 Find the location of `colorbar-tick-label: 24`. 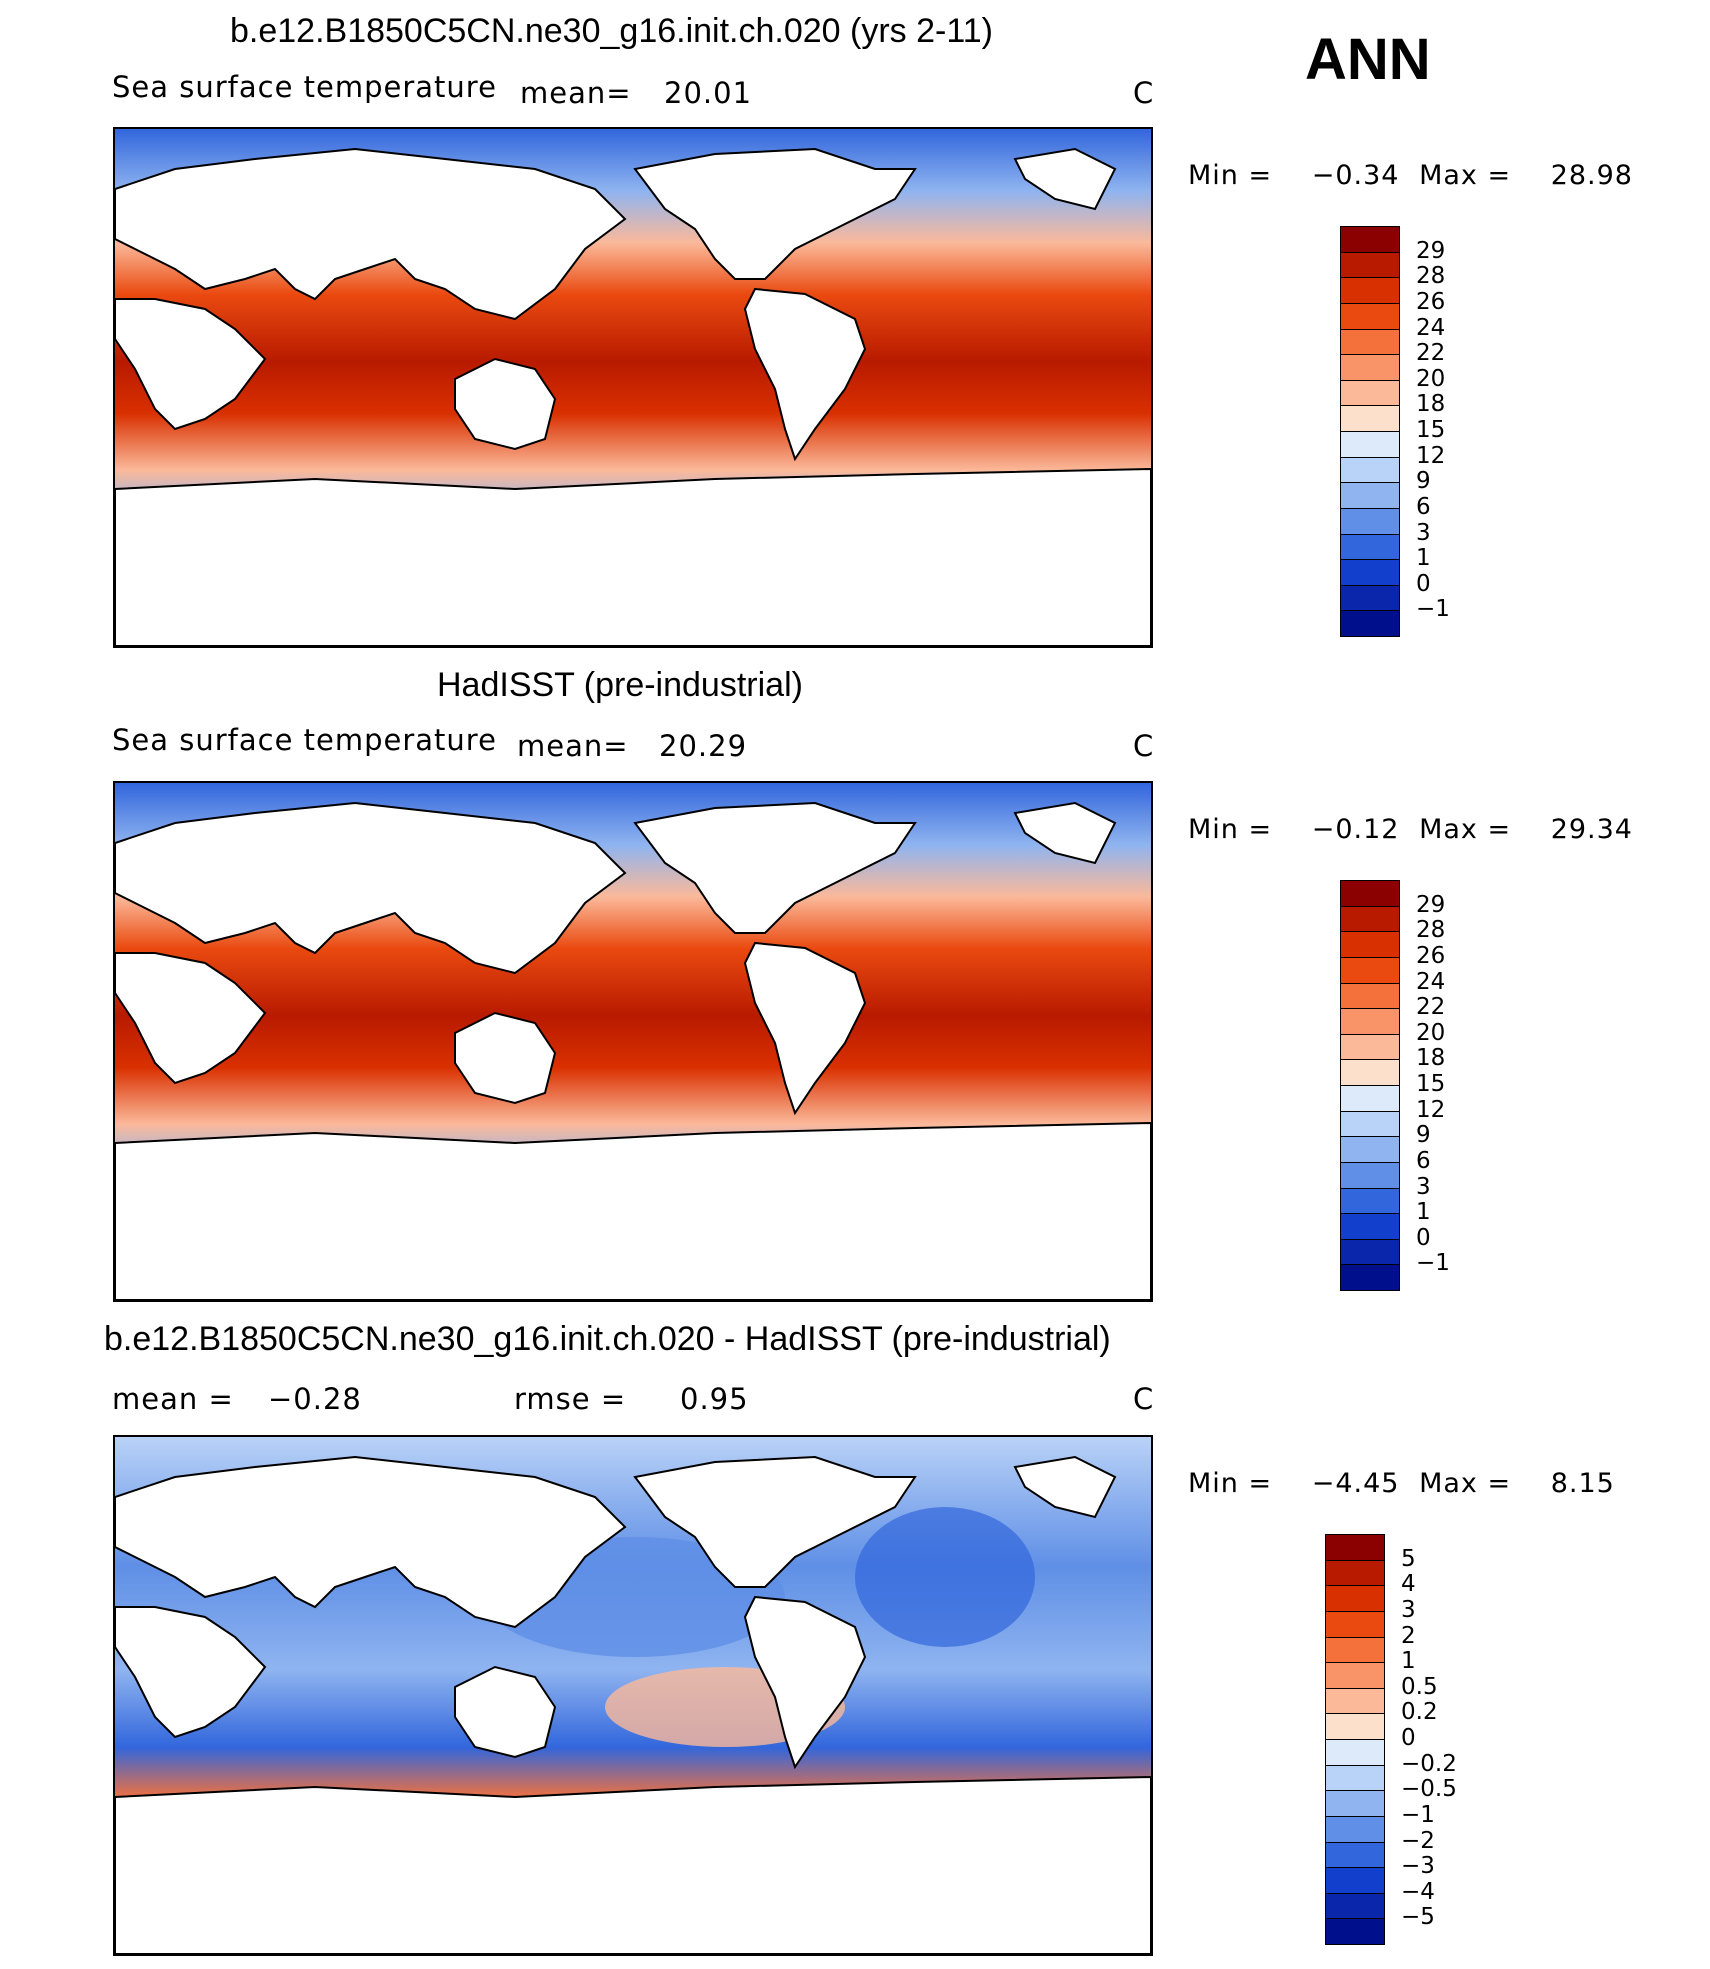

colorbar-tick-label: 24 is located at coordinates (1431, 981).